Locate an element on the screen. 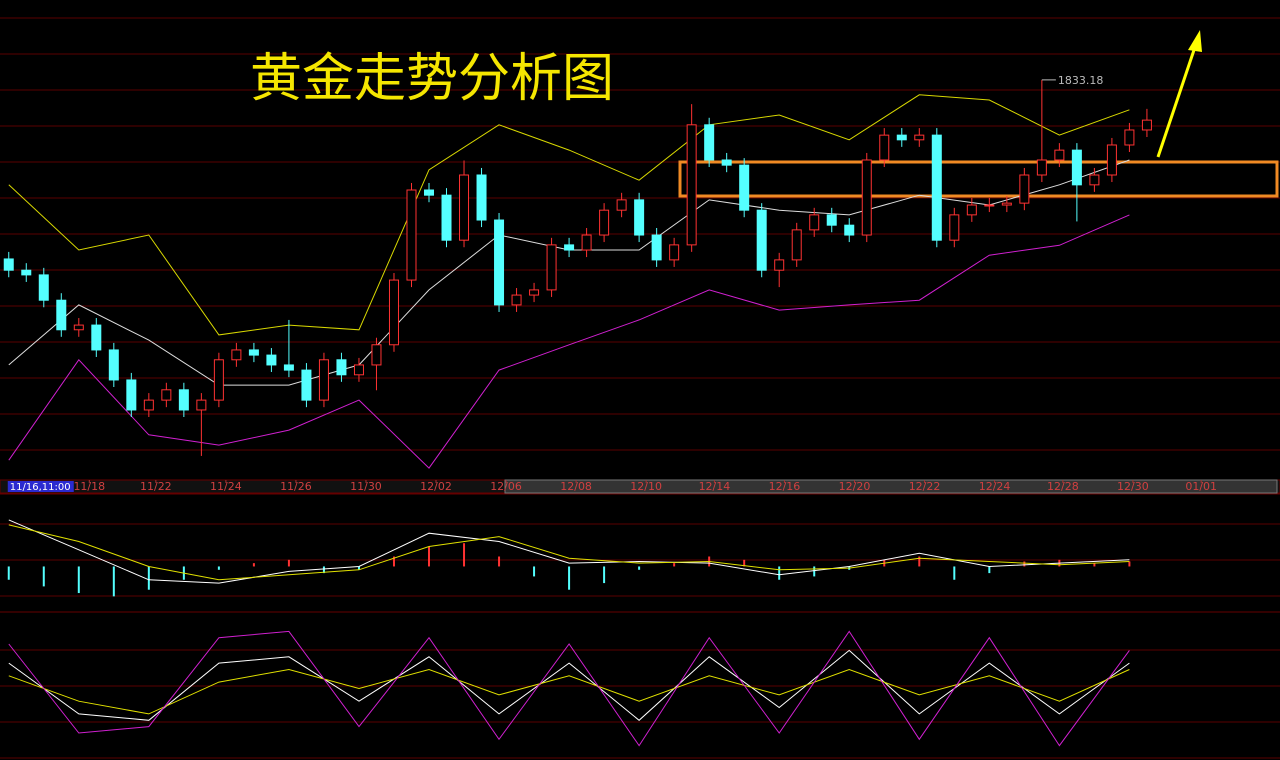 This screenshot has height=760, width=1280. x-tick-label: 12/16 is located at coordinates (785, 486).